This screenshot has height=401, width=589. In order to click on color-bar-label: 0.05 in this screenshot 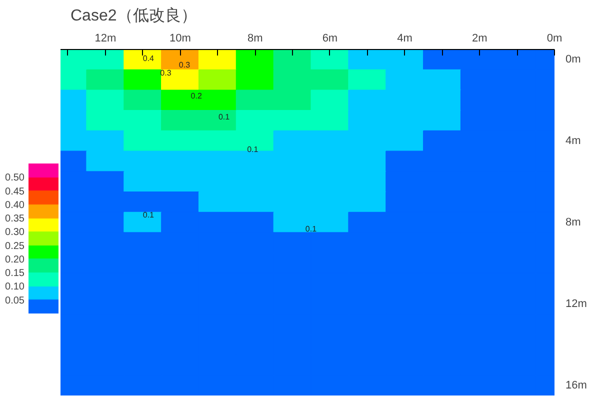, I will do `click(15, 300)`.